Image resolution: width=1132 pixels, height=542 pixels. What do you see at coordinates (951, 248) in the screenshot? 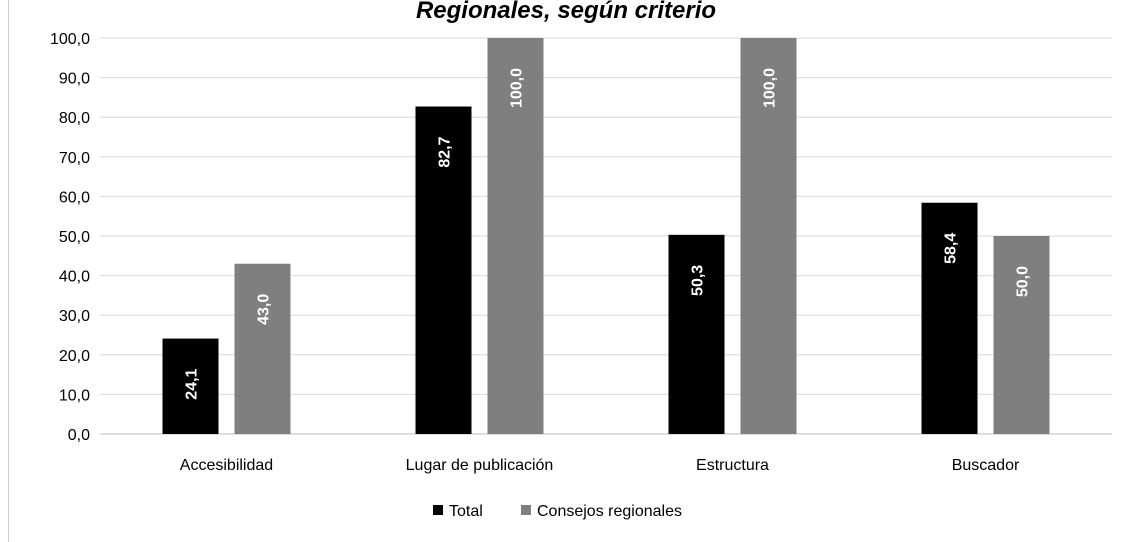
I see `data-label: 58,4` at bounding box center [951, 248].